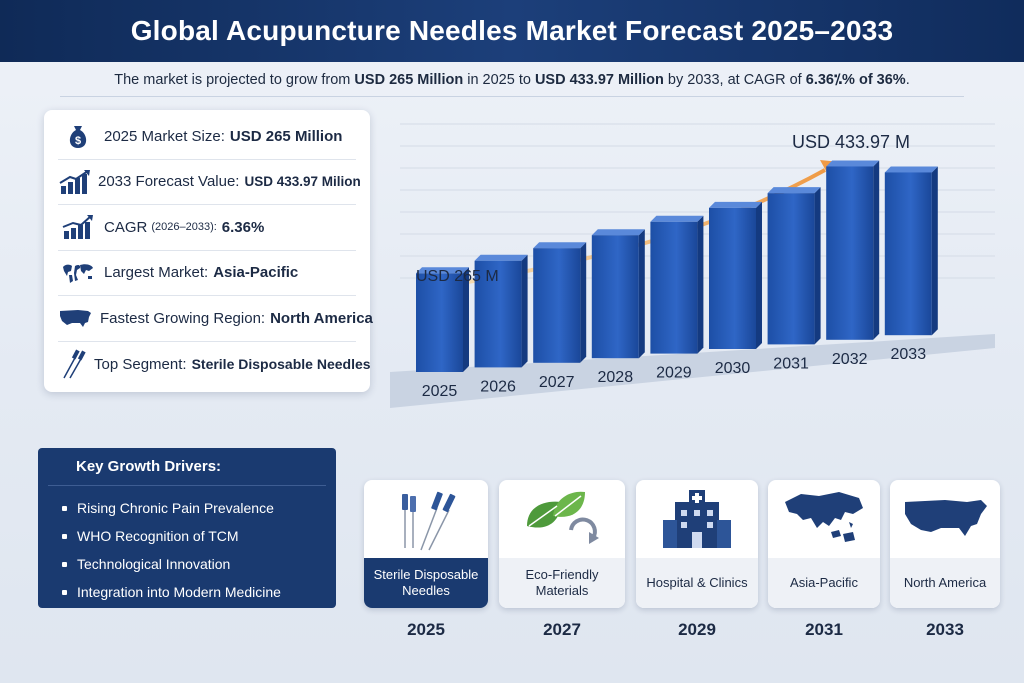 The image size is (1024, 683). I want to click on driver-item: Rising Chronic Pain Prevalence, so click(199, 508).